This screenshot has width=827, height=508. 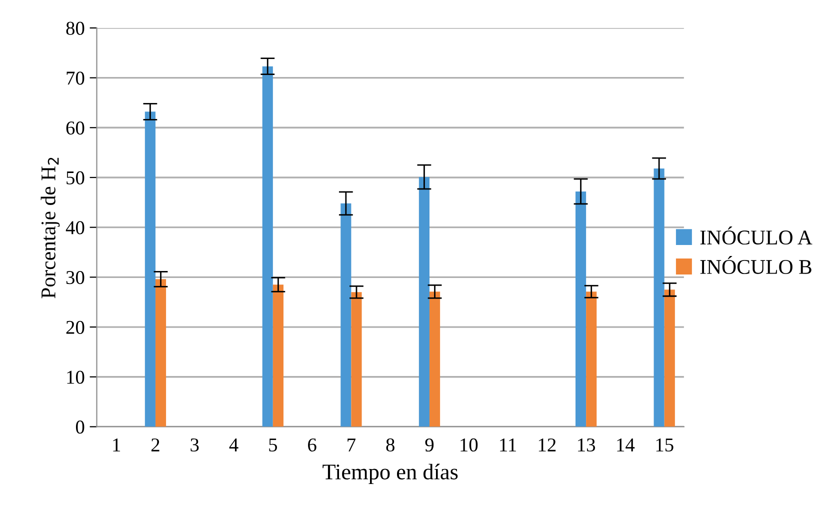 I want to click on x-tick-label: 2, so click(x=155, y=445).